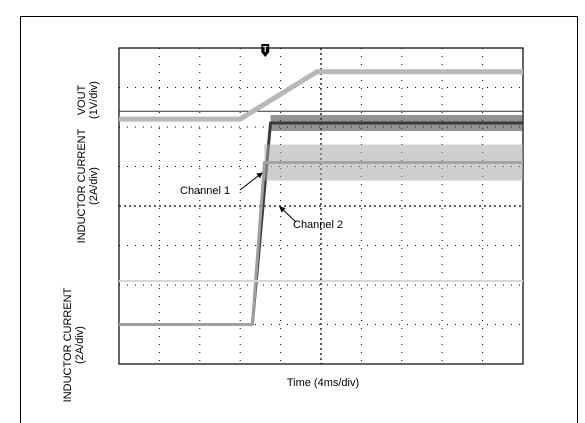 The width and height of the screenshot is (585, 423). Describe the element at coordinates (288, 214) in the screenshot. I see `channel-2-arrow` at that location.